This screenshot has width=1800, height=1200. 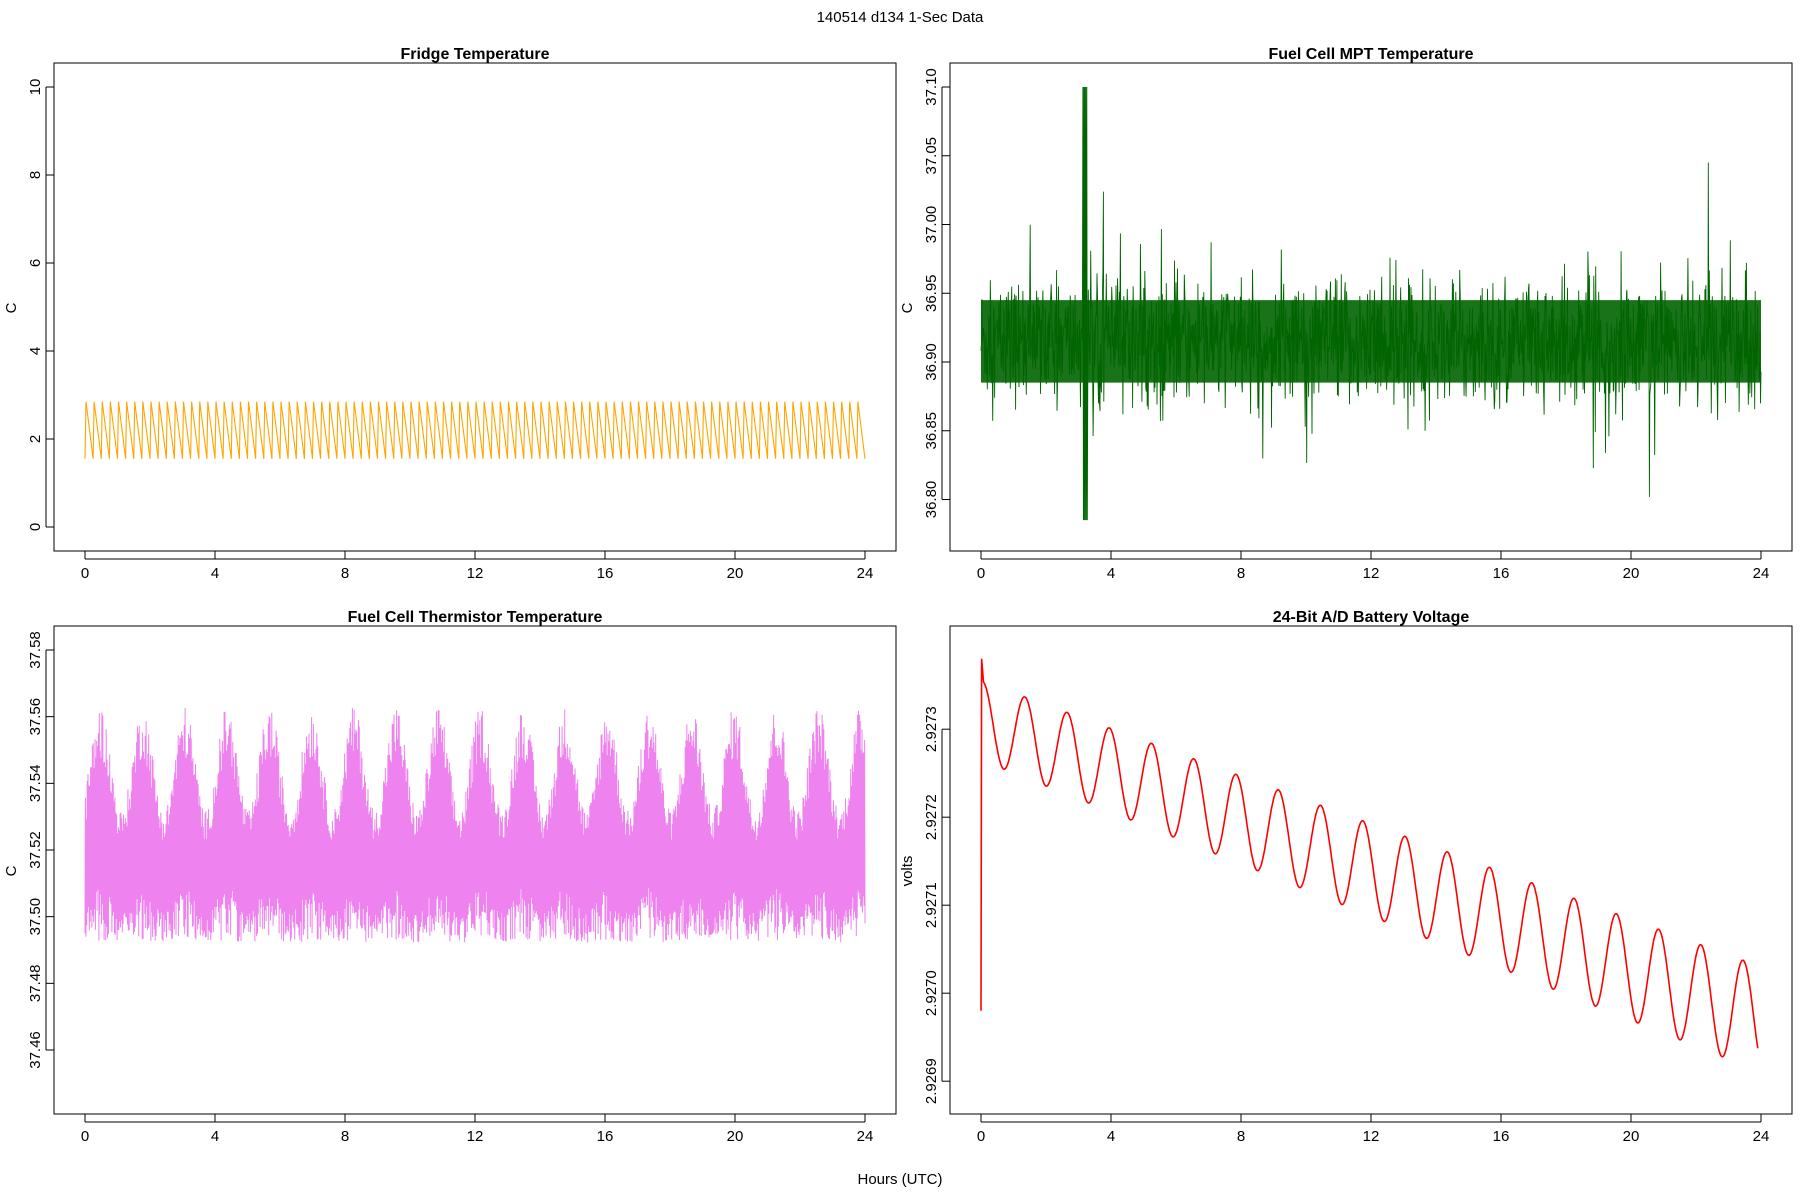 I want to click on y-tick-label: 2.9270, so click(x=931, y=993).